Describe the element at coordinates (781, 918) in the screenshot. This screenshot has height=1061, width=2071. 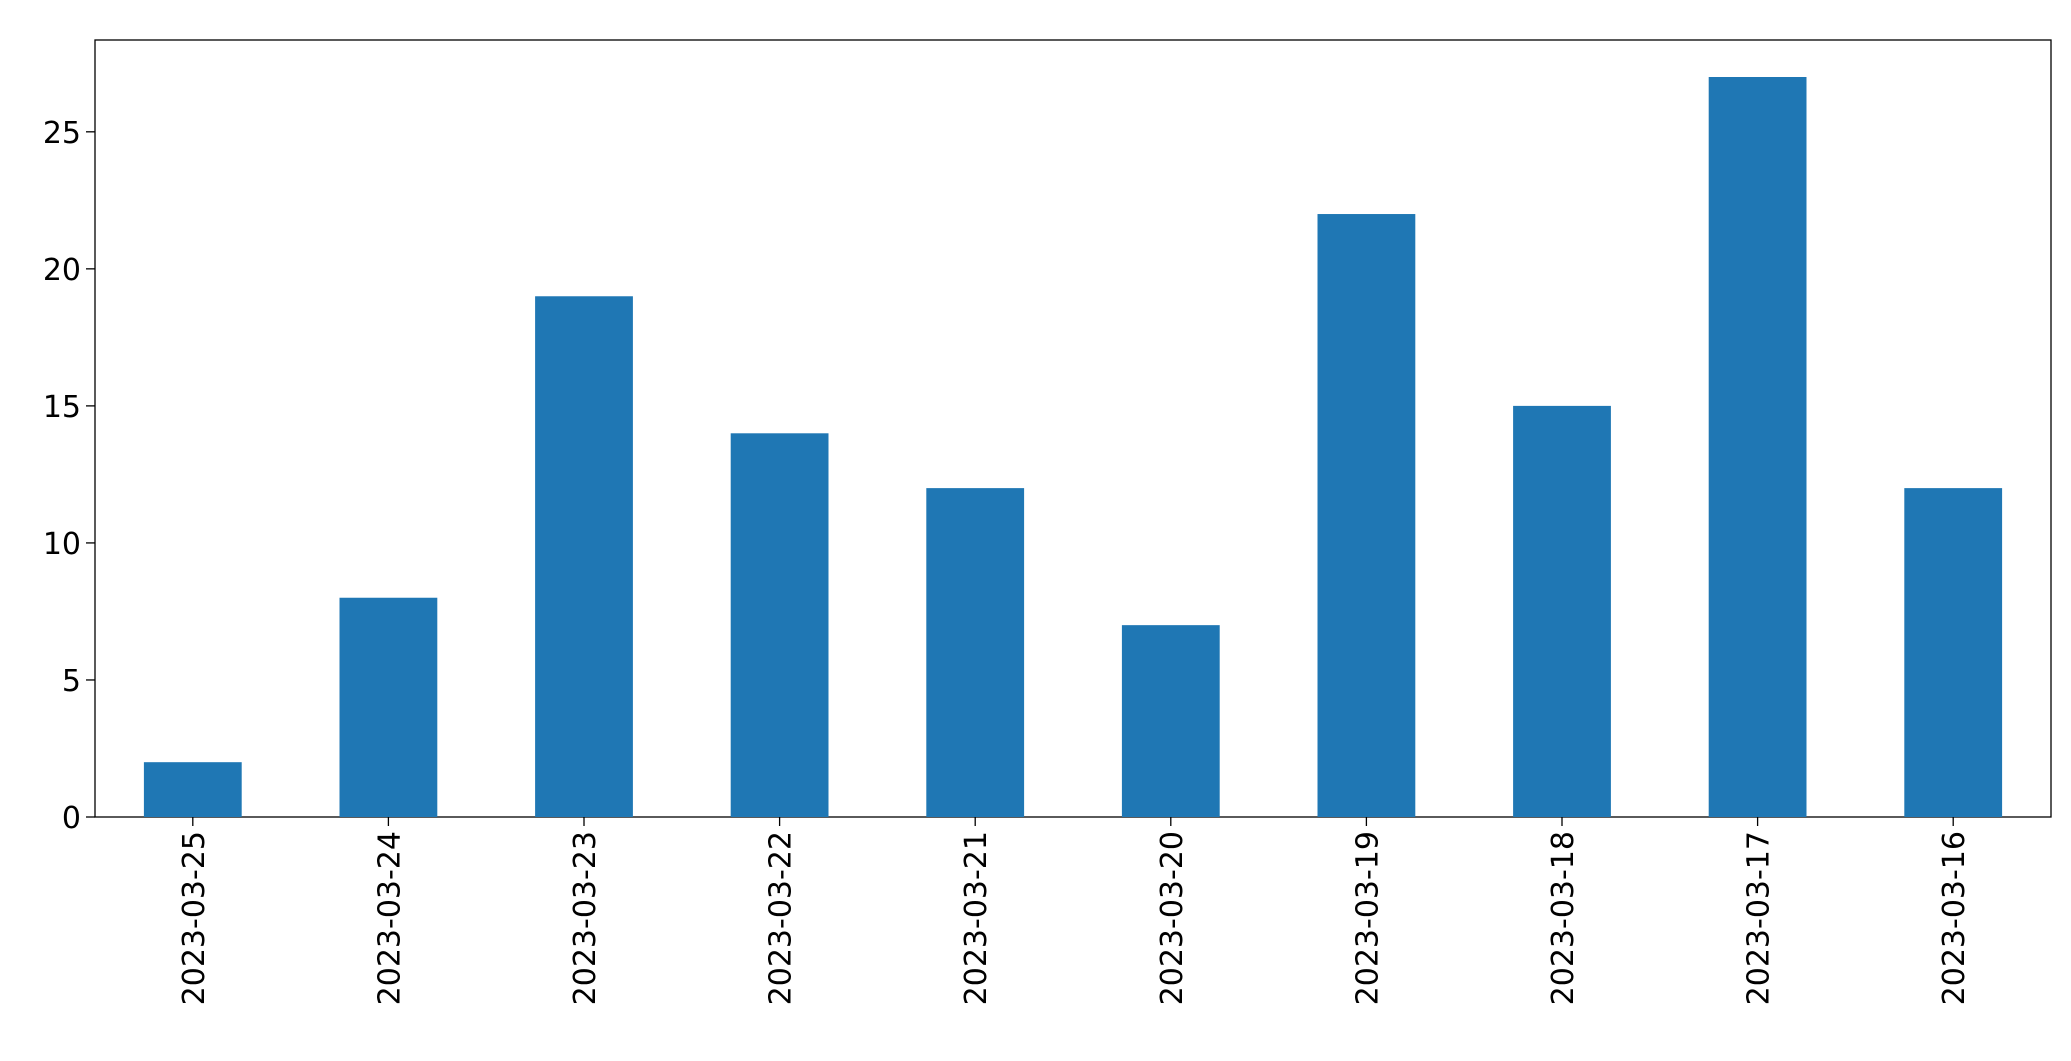
I see `x-tick-label: 2023-03-22` at that location.